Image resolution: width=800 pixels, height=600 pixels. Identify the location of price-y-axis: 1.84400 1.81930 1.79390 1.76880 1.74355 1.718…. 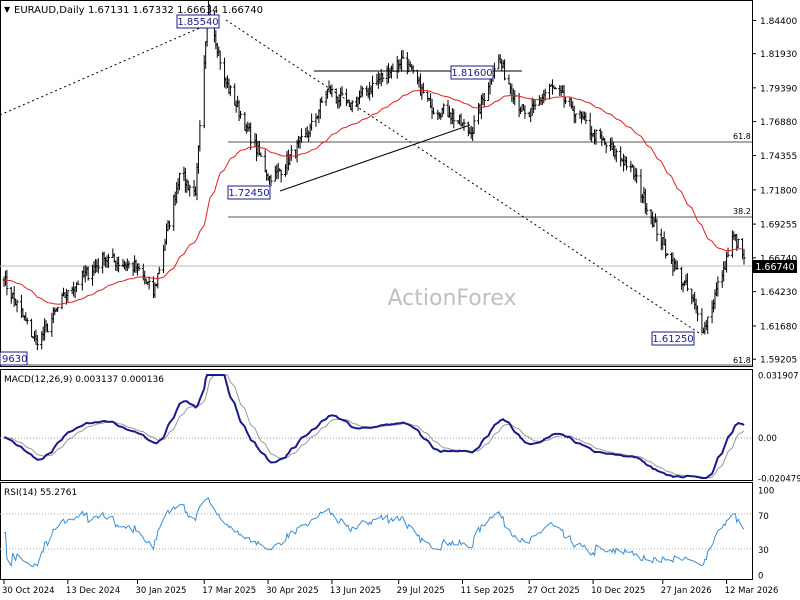
(774, 191).